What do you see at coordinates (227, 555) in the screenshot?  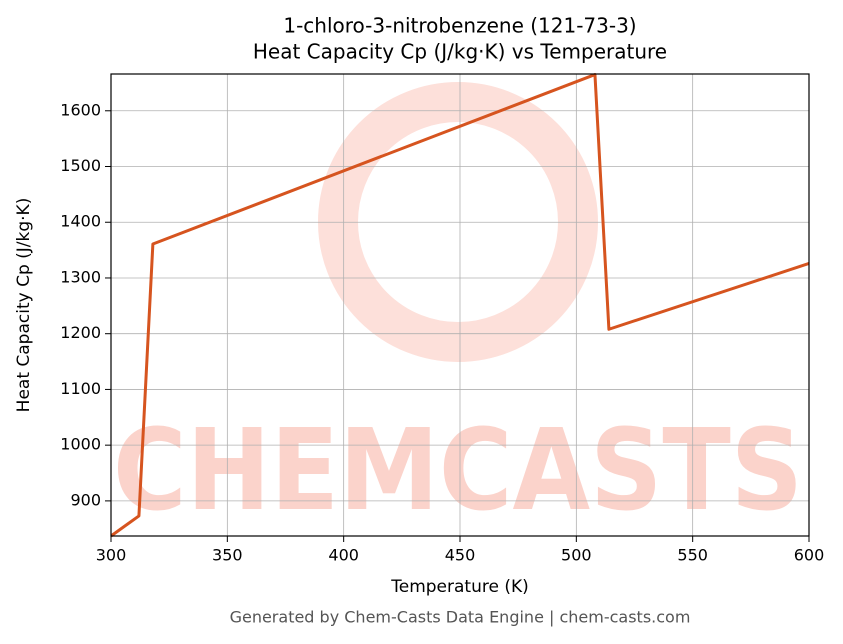 I see `x-tick-label: 350` at bounding box center [227, 555].